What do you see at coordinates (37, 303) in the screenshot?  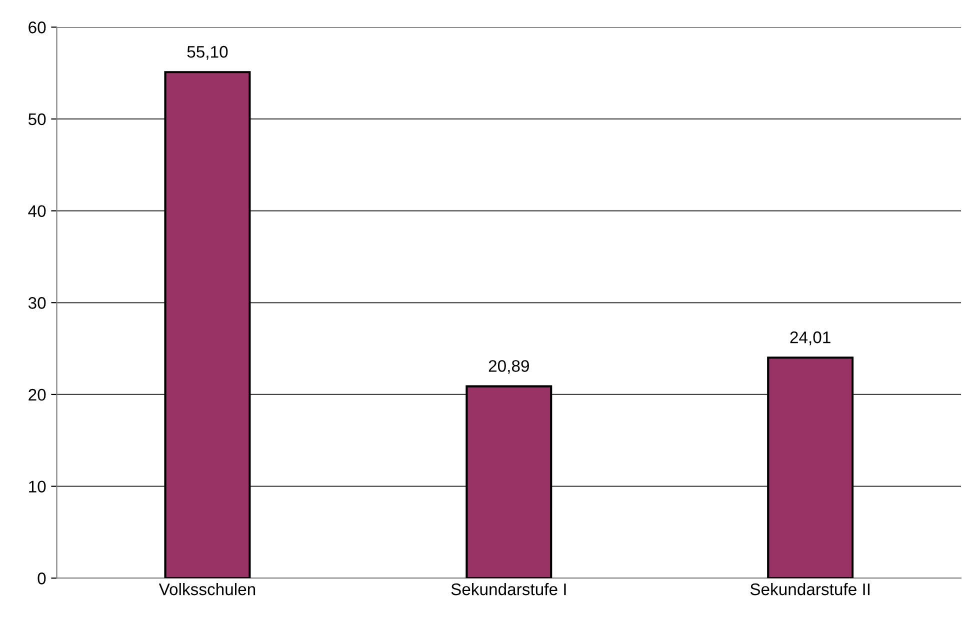 I see `y-tick-label: 30` at bounding box center [37, 303].